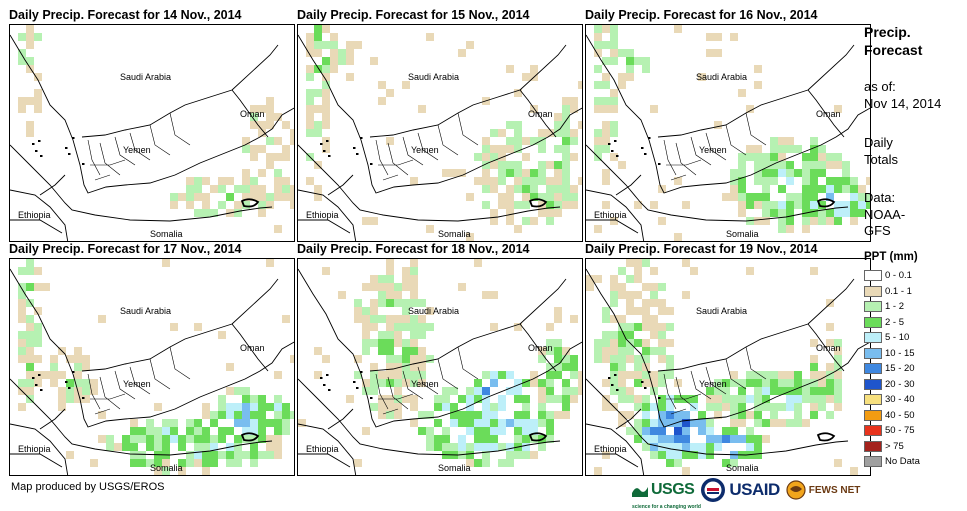 The width and height of the screenshot is (967, 511). Describe the element at coordinates (540, 348) in the screenshot. I see `label-oman: Oman` at that location.